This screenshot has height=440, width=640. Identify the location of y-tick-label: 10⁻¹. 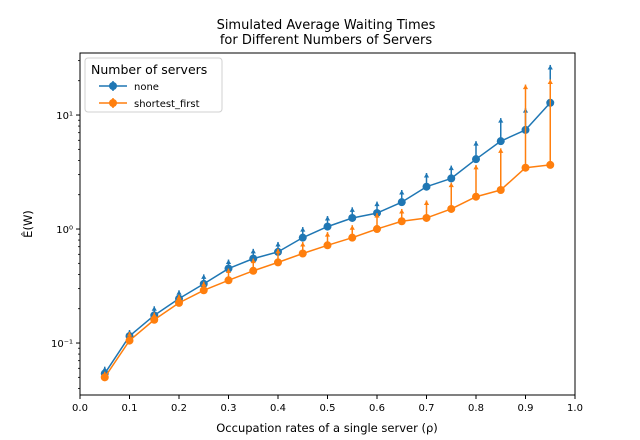
(62, 344).